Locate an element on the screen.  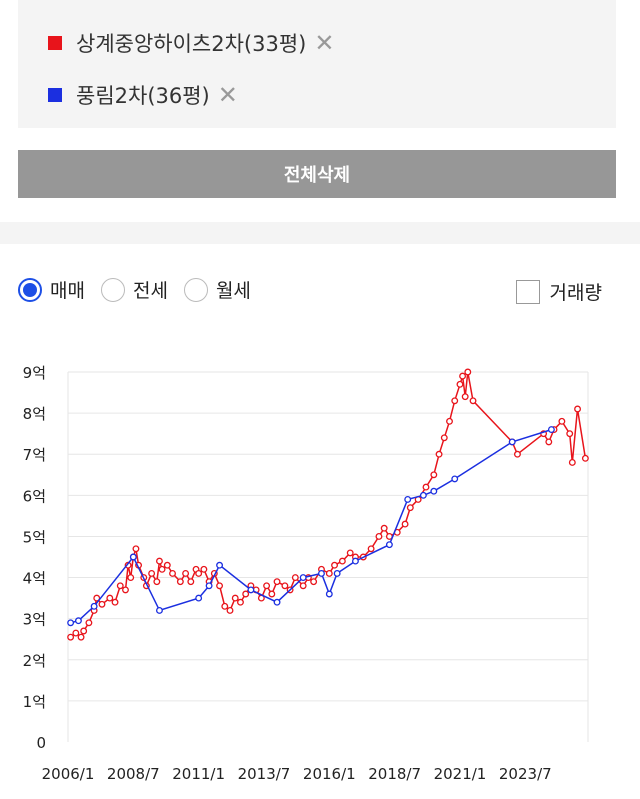
trade-type-radio-group: 매매 전세 월세 is located at coordinates (142, 289).